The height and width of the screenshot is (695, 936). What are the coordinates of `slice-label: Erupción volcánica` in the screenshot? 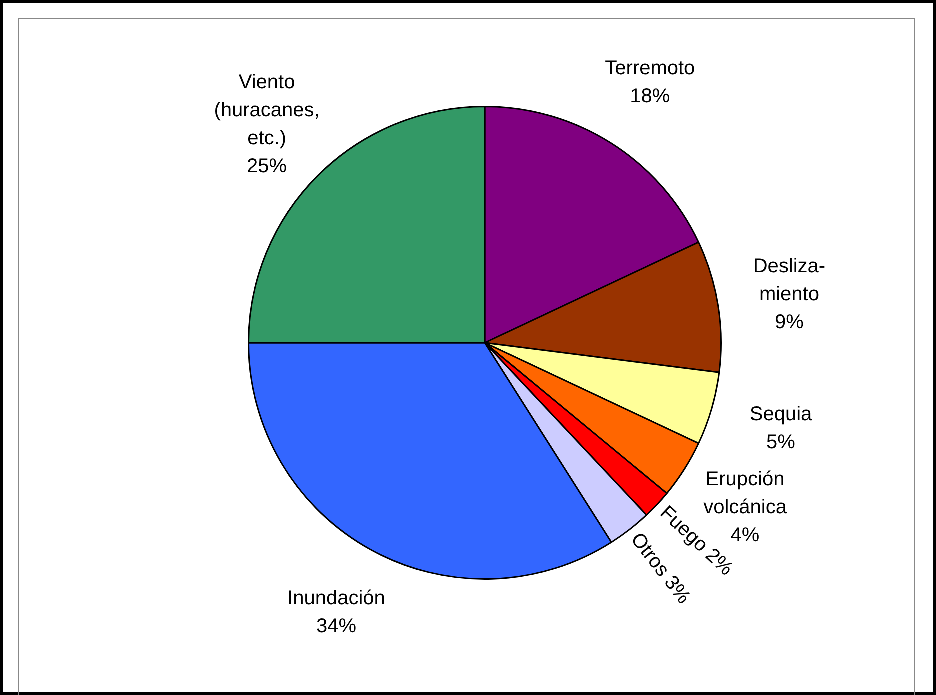 It's located at (746, 493).